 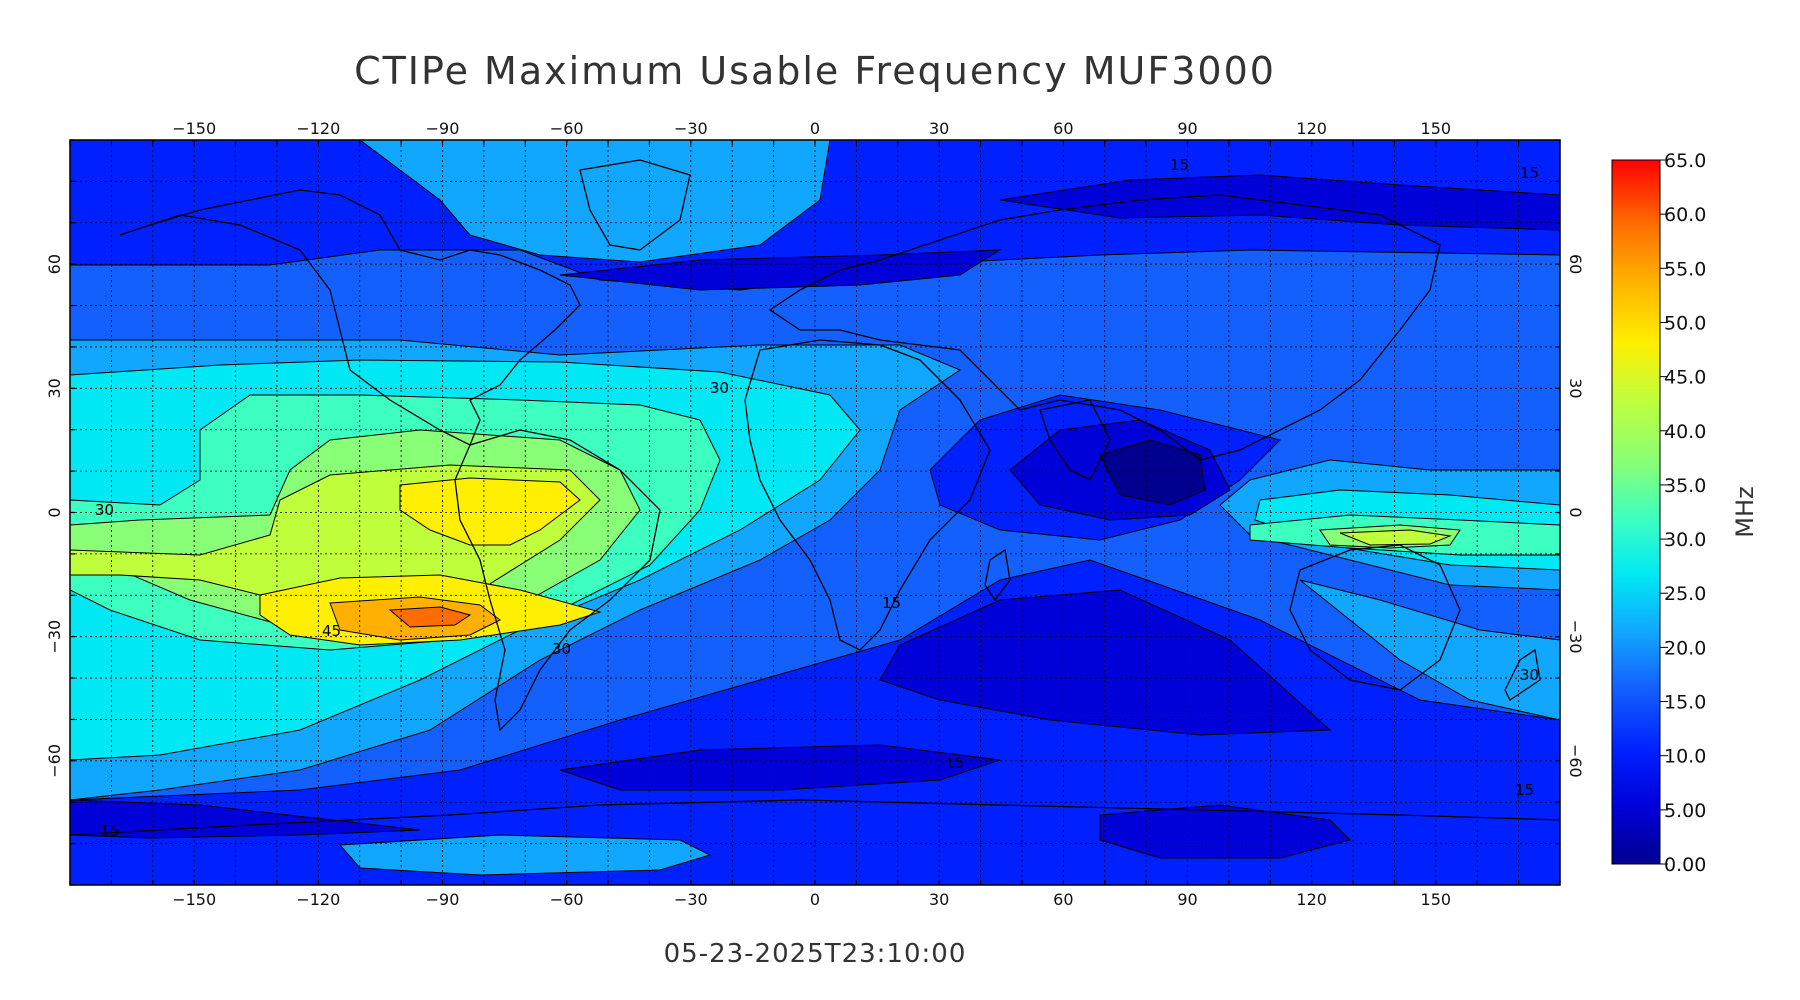 I want to click on contour-band-5c, so click(x=780, y=767).